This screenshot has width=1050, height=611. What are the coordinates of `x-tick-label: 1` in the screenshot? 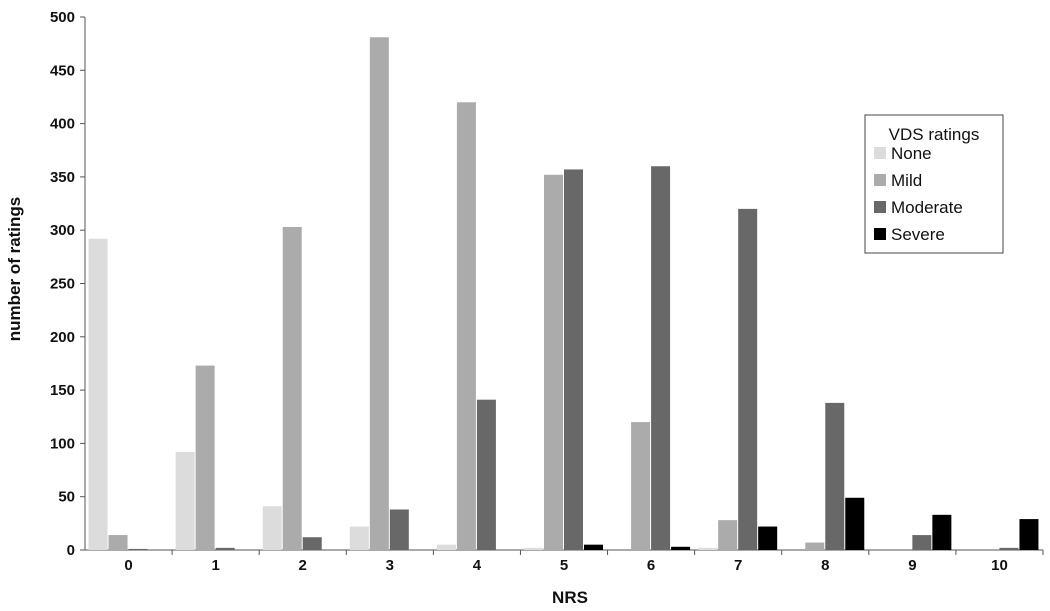 It's located at (215, 565).